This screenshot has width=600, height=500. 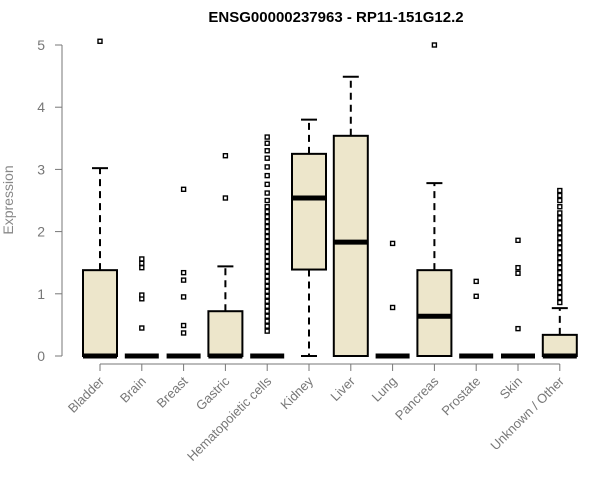 What do you see at coordinates (86, 394) in the screenshot?
I see `x-category-label: Bladder` at bounding box center [86, 394].